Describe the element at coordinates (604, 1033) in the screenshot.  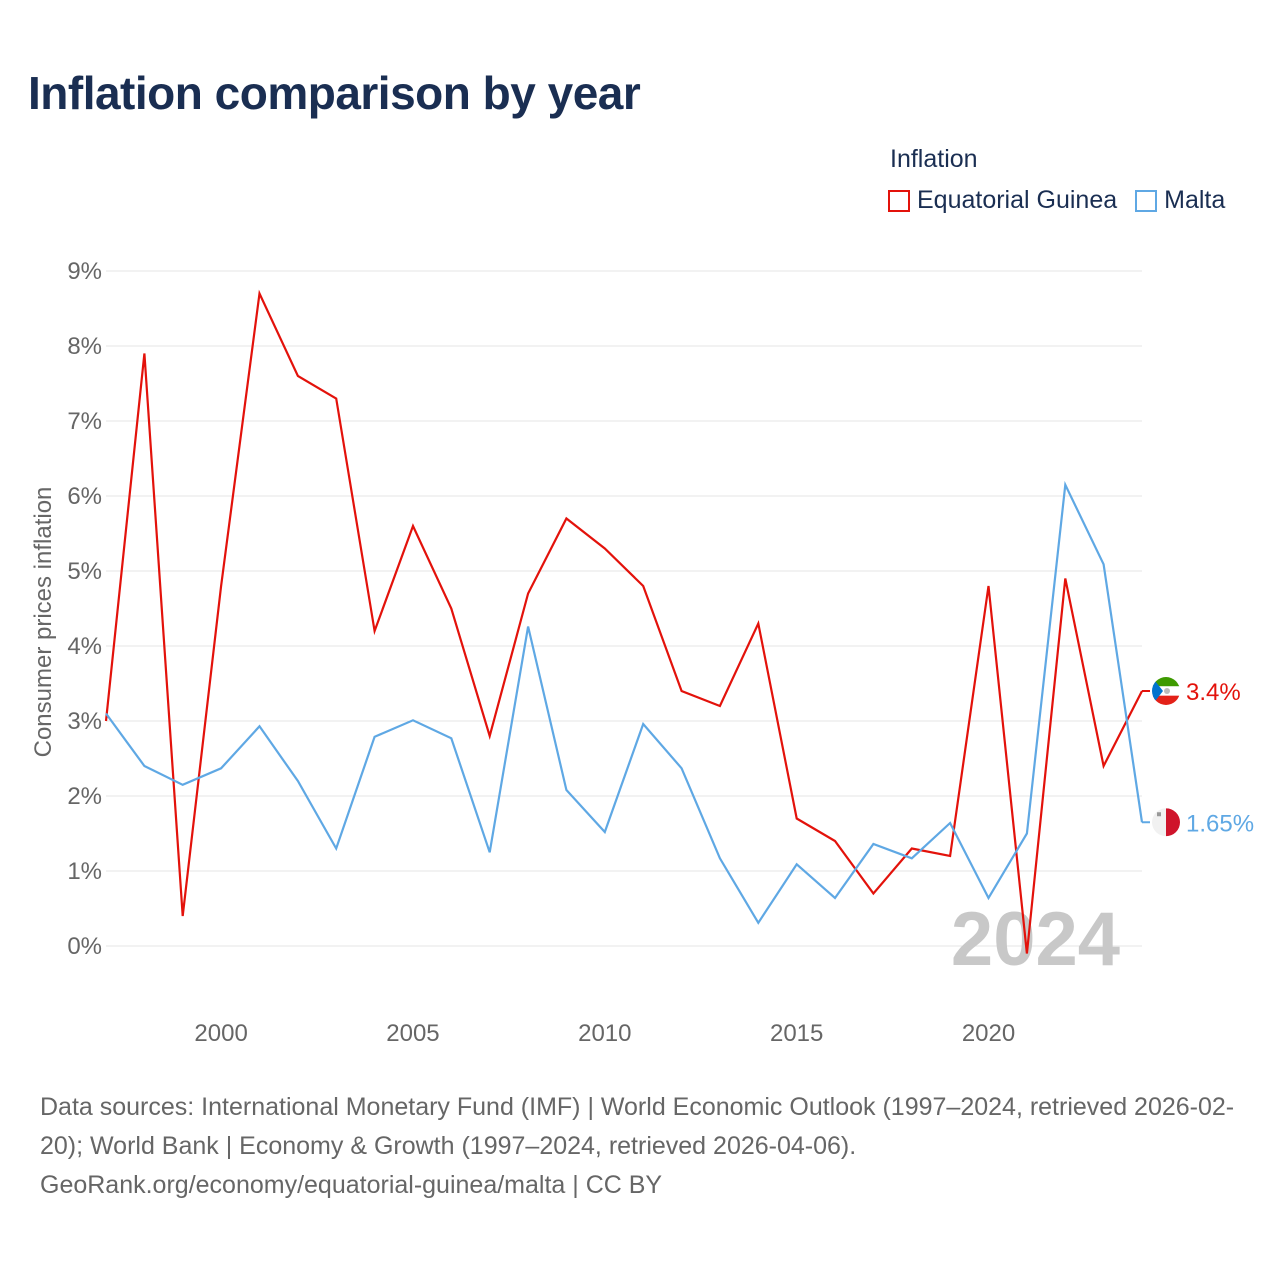
I see `x-tick-label: 2010` at that location.